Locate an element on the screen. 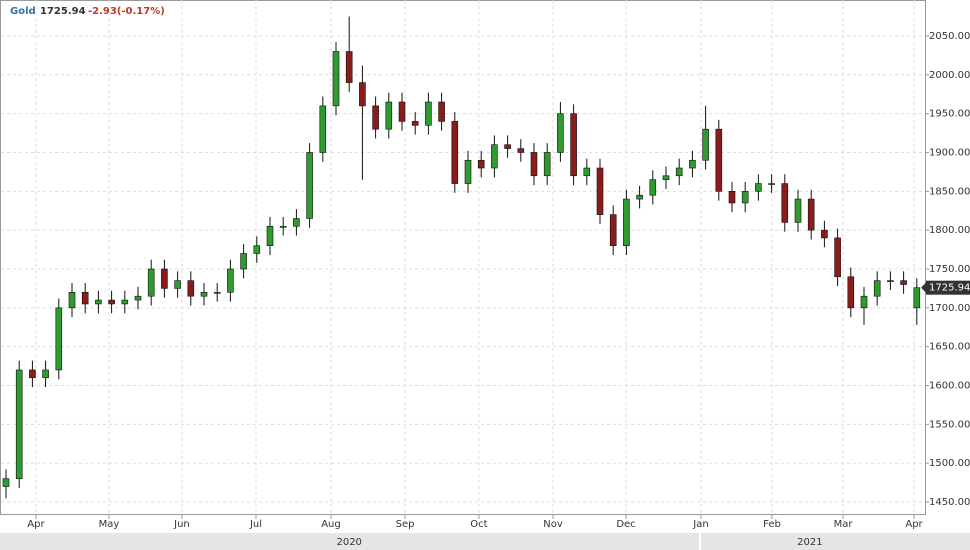  instrument-name: Gold is located at coordinates (23, 11).